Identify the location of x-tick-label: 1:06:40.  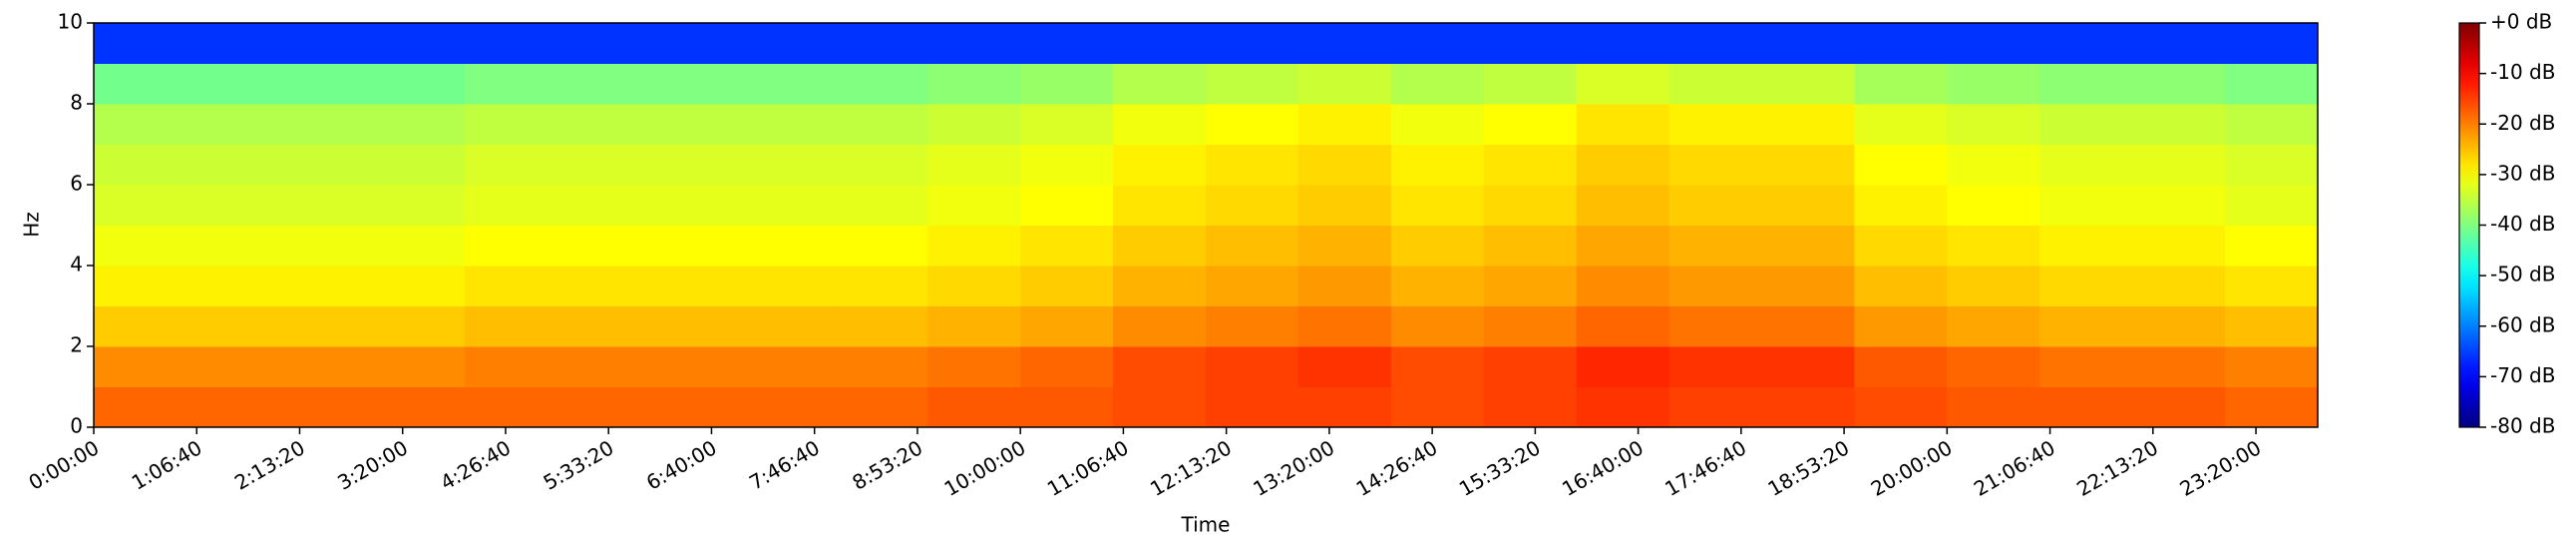
(167, 464).